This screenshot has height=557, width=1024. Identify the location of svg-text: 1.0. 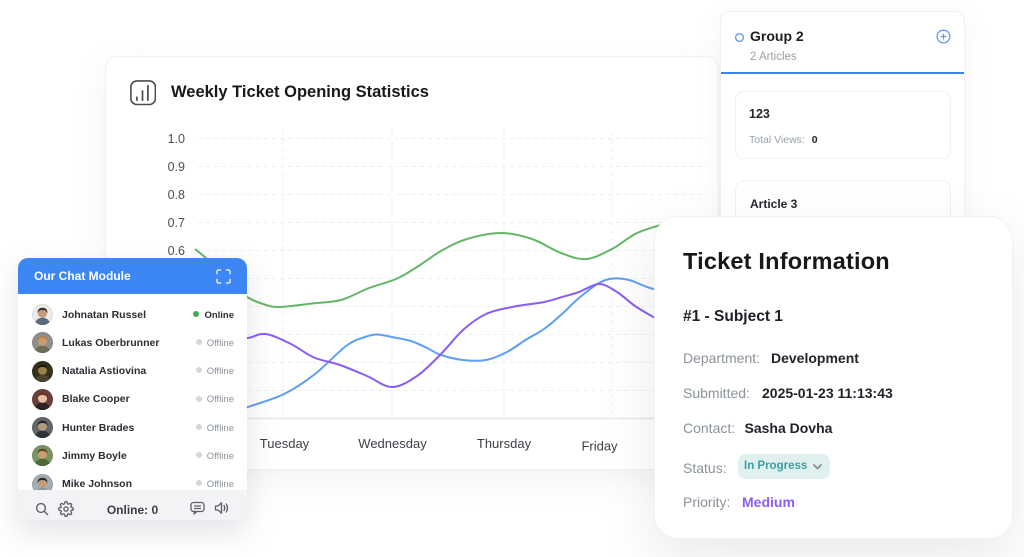
(176, 139).